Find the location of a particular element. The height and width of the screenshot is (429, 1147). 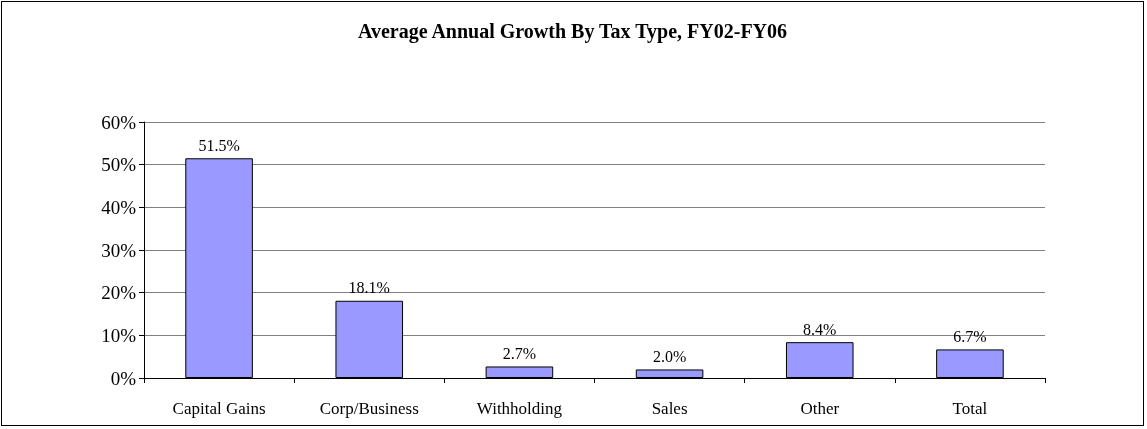

y-tick-label: 30% is located at coordinates (119, 250).